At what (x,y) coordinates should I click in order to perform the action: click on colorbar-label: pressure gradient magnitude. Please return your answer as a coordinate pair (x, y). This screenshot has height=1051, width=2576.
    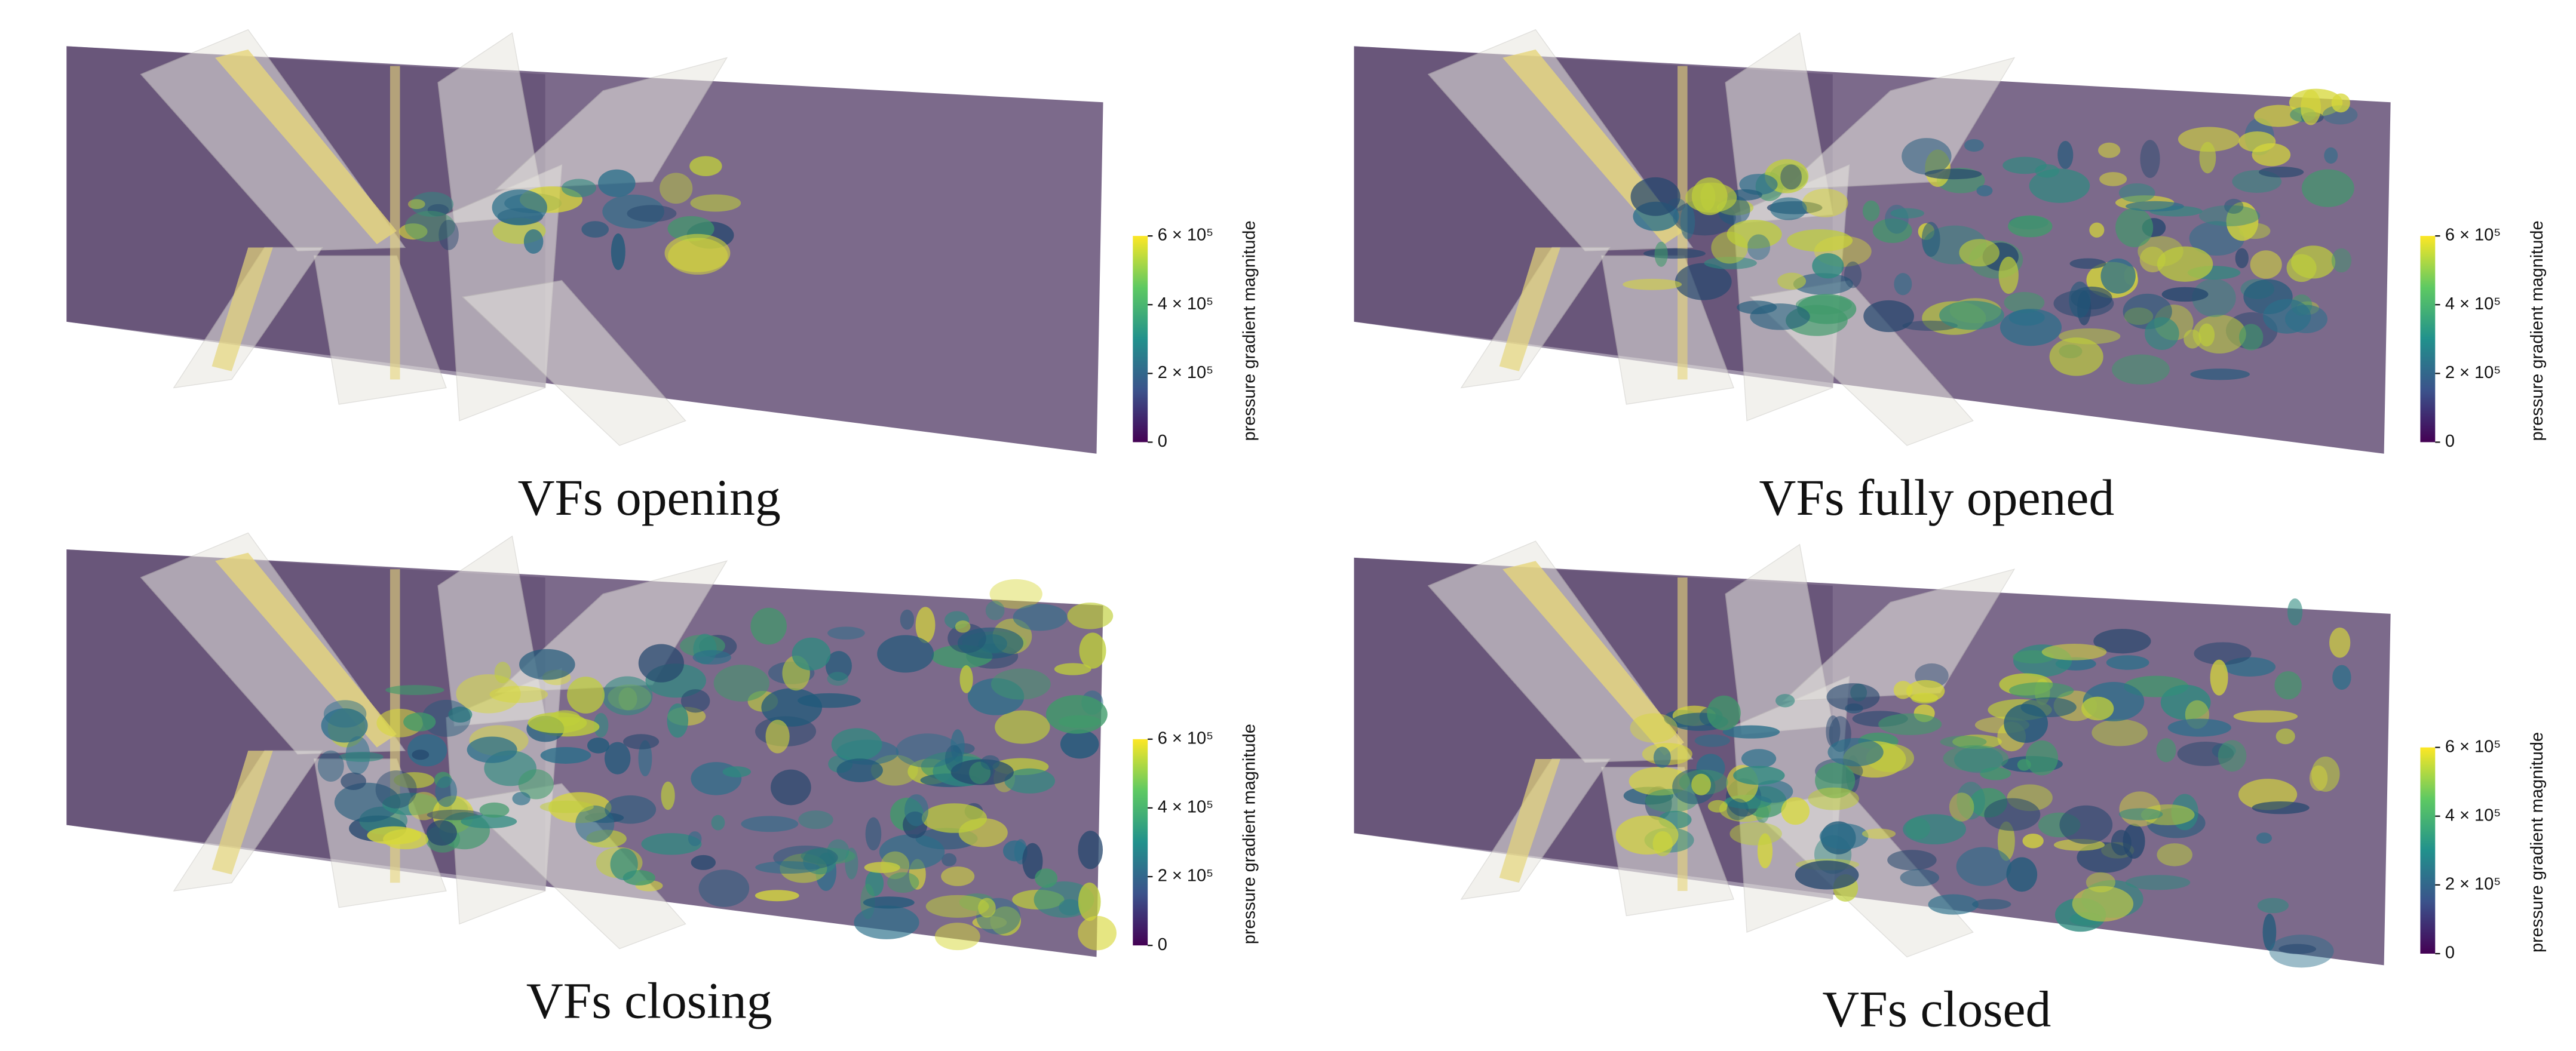
    Looking at the image, I should click on (2537, 330).